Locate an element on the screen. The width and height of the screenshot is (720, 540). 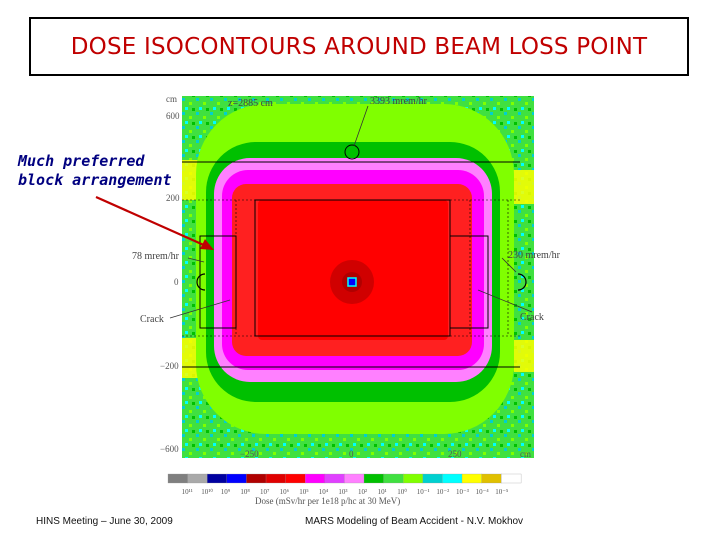
annotation-note: Much preferred block arrangement is located at coordinates (95, 171).